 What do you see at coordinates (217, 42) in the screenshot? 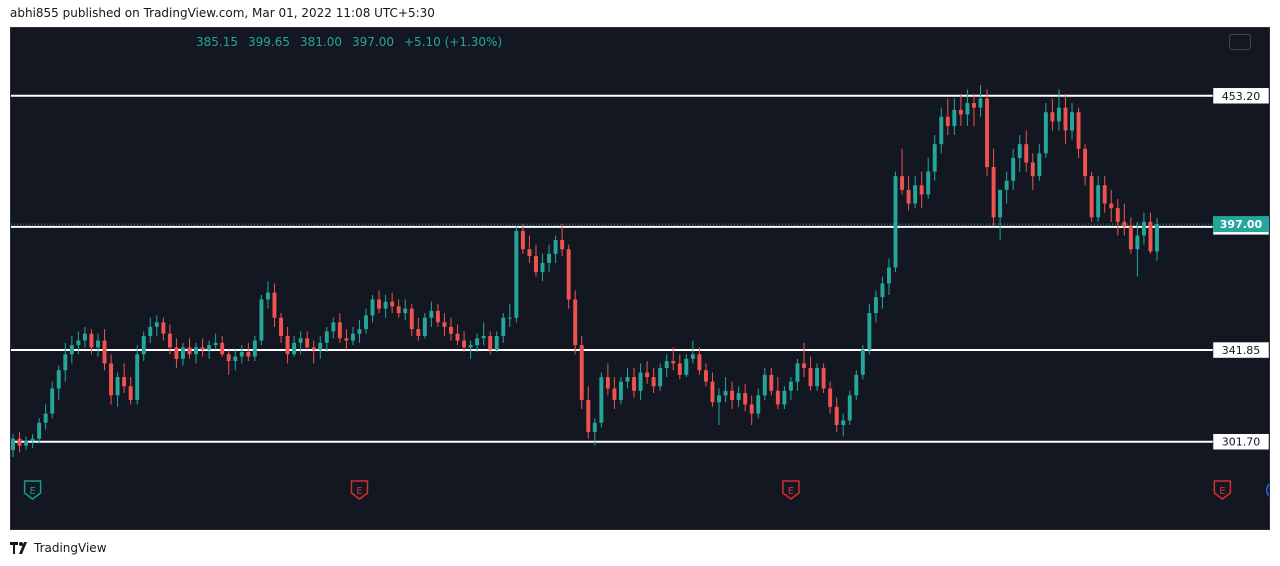
I see `ohlc-open: 385.15` at bounding box center [217, 42].